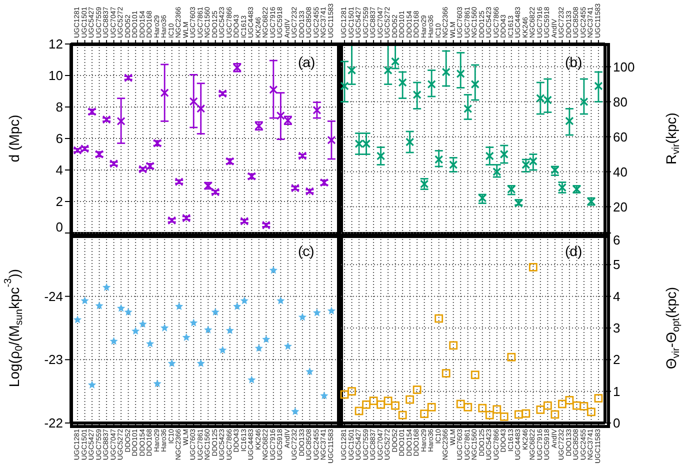 The image size is (683, 472). I want to click on y-tick-label: 4, so click(59, 170).